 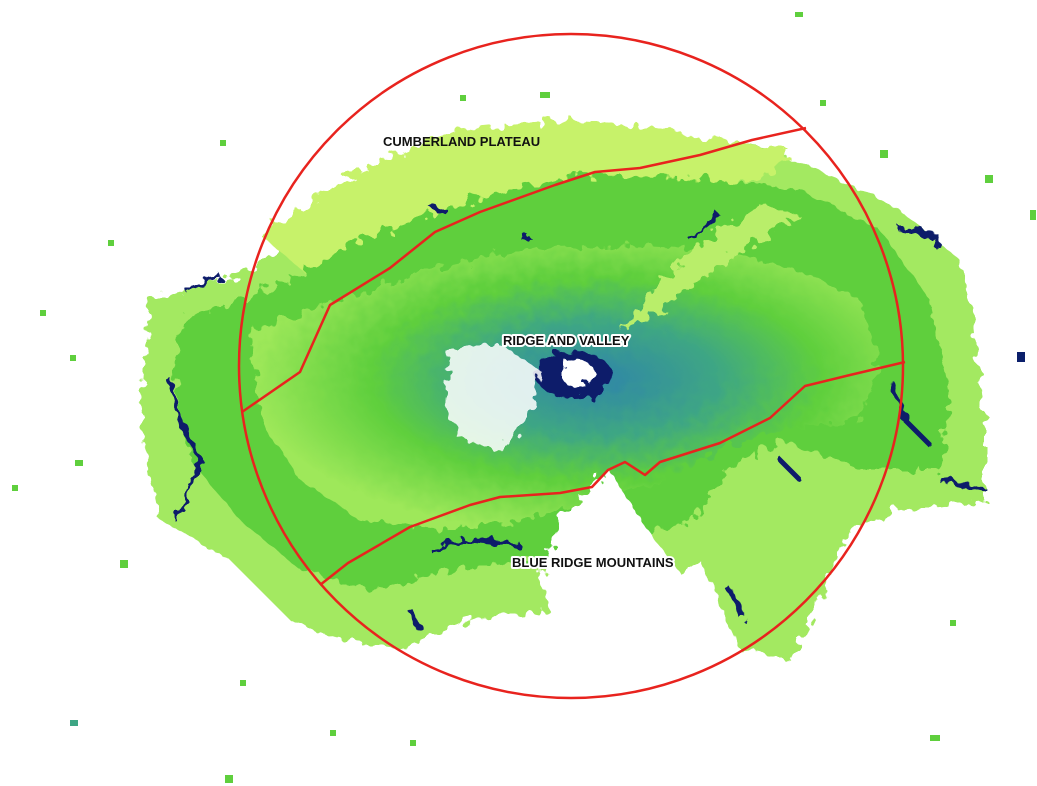 What do you see at coordinates (492, 397) in the screenshot?
I see `echo-clutter-void` at bounding box center [492, 397].